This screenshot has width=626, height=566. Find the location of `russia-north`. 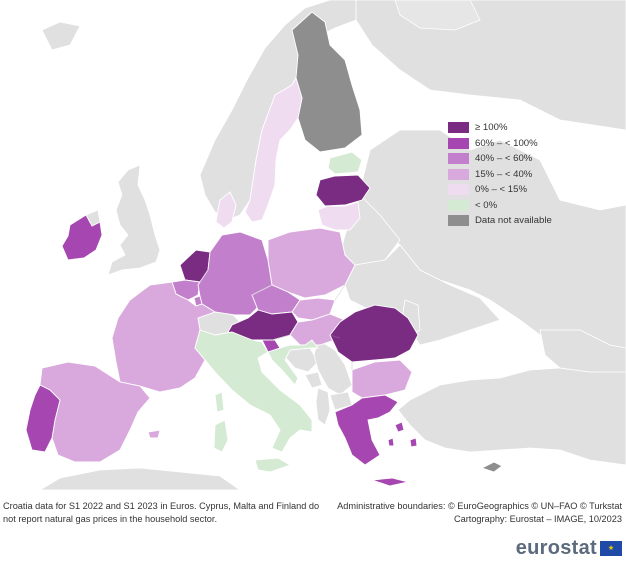

russia-north is located at coordinates (490, 65).